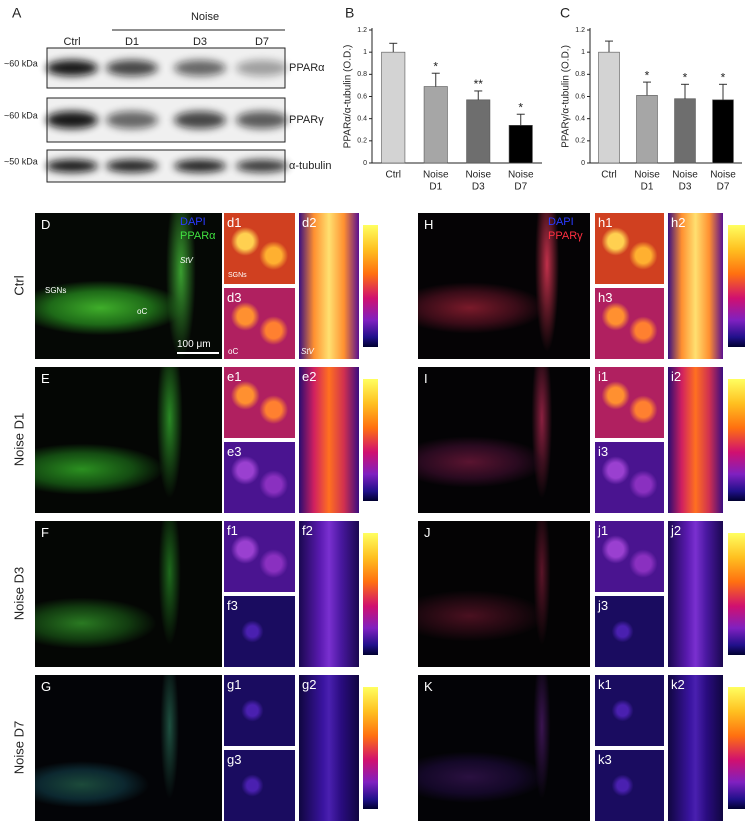 This screenshot has height=827, width=756. Describe the element at coordinates (198, 353) in the screenshot. I see `scale-bar` at that location.